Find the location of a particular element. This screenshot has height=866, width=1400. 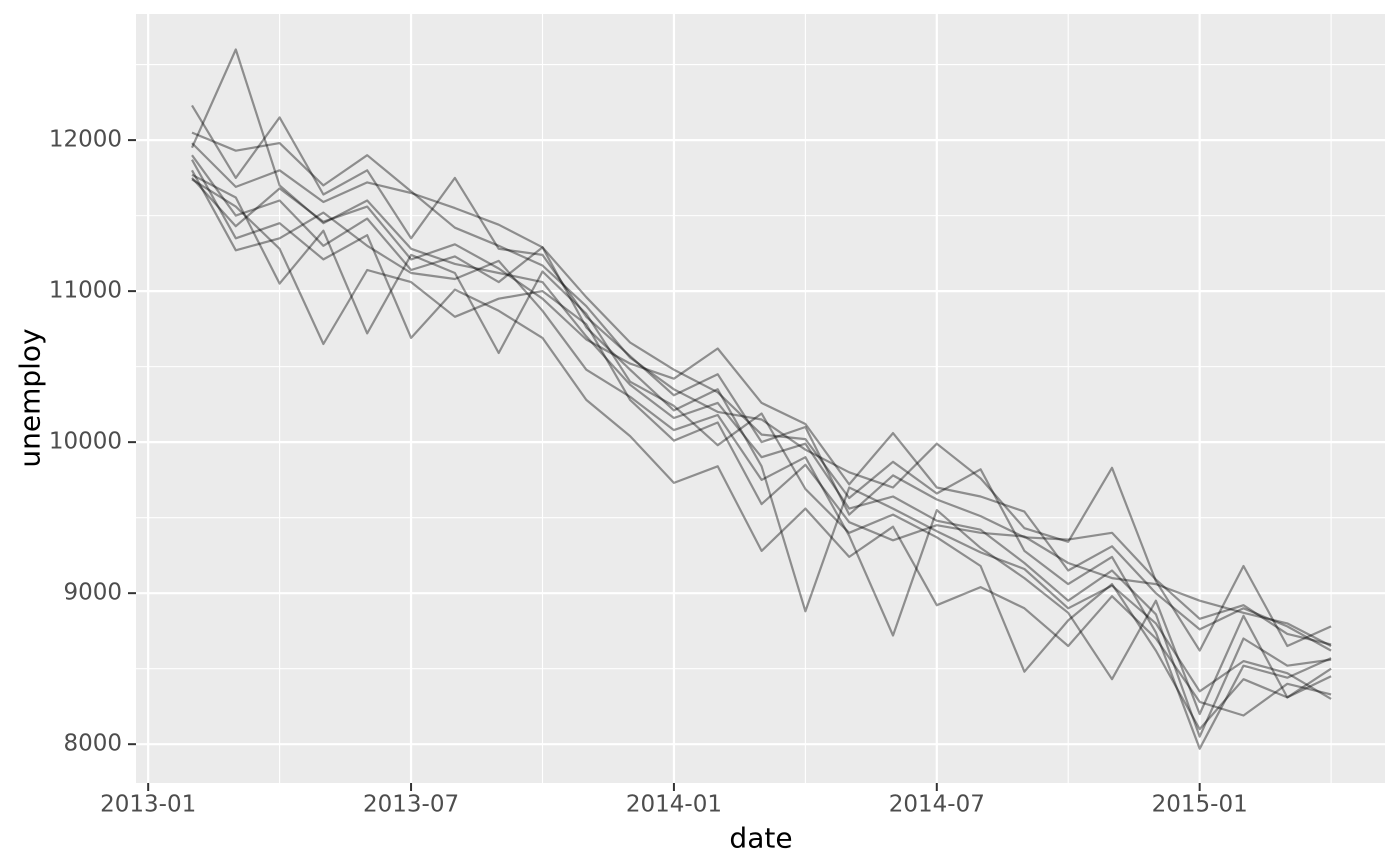

x-tick-label: 2015-01 is located at coordinates (1199, 804).